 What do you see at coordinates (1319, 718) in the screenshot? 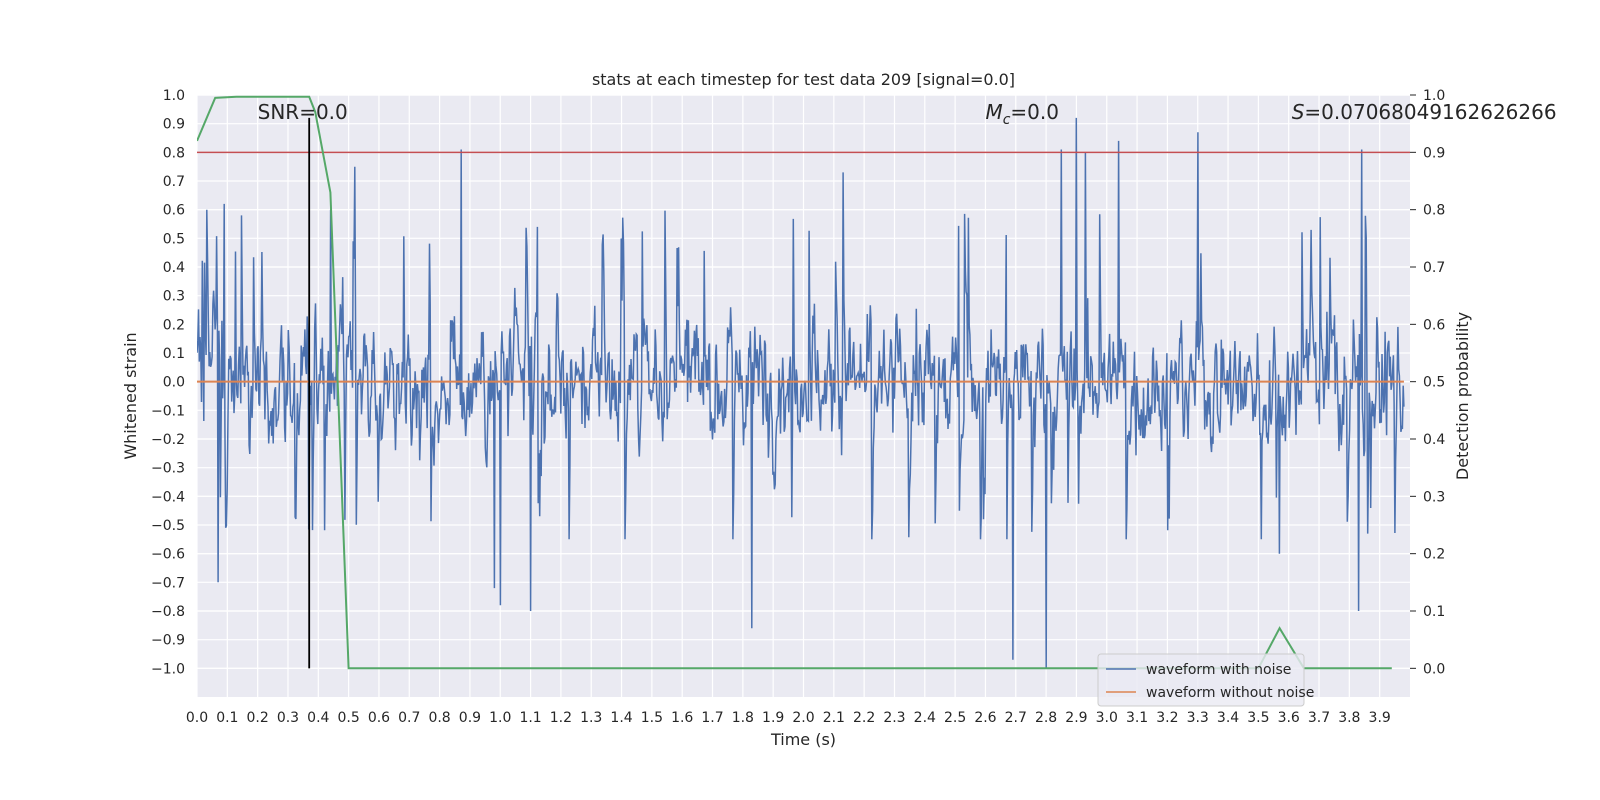
I see `x-tick-label: 3.7` at bounding box center [1319, 718].